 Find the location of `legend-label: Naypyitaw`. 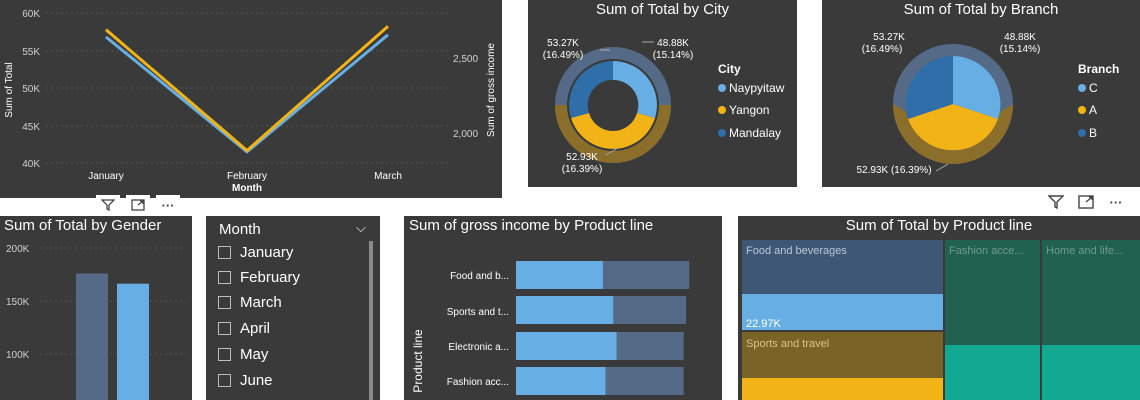

legend-label: Naypyitaw is located at coordinates (757, 88).